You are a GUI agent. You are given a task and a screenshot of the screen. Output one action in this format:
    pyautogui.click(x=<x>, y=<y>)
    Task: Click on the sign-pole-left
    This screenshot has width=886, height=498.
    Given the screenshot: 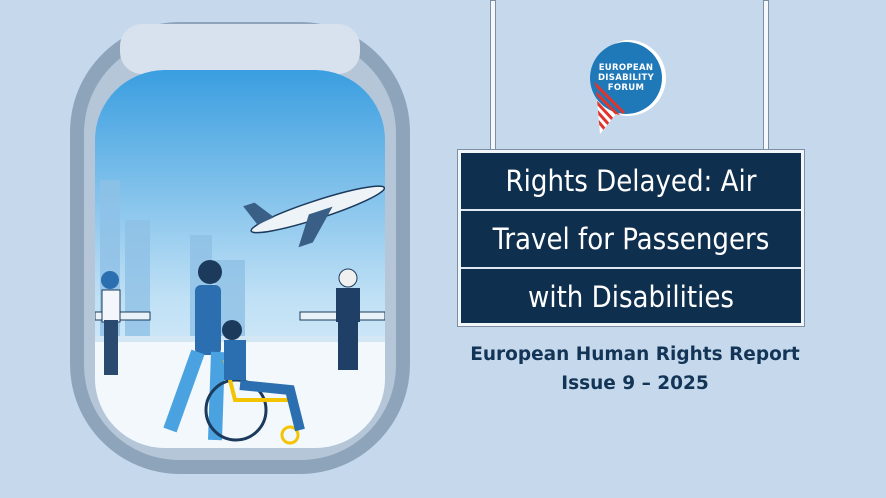 What is the action you would take?
    pyautogui.click(x=493, y=76)
    